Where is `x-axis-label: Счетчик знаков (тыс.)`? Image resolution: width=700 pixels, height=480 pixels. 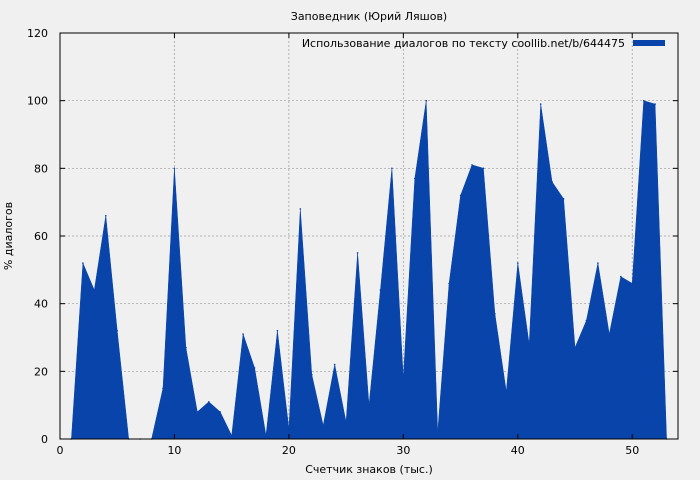 x-axis-label: Счетчик знаков (тыс.) is located at coordinates (369, 469).